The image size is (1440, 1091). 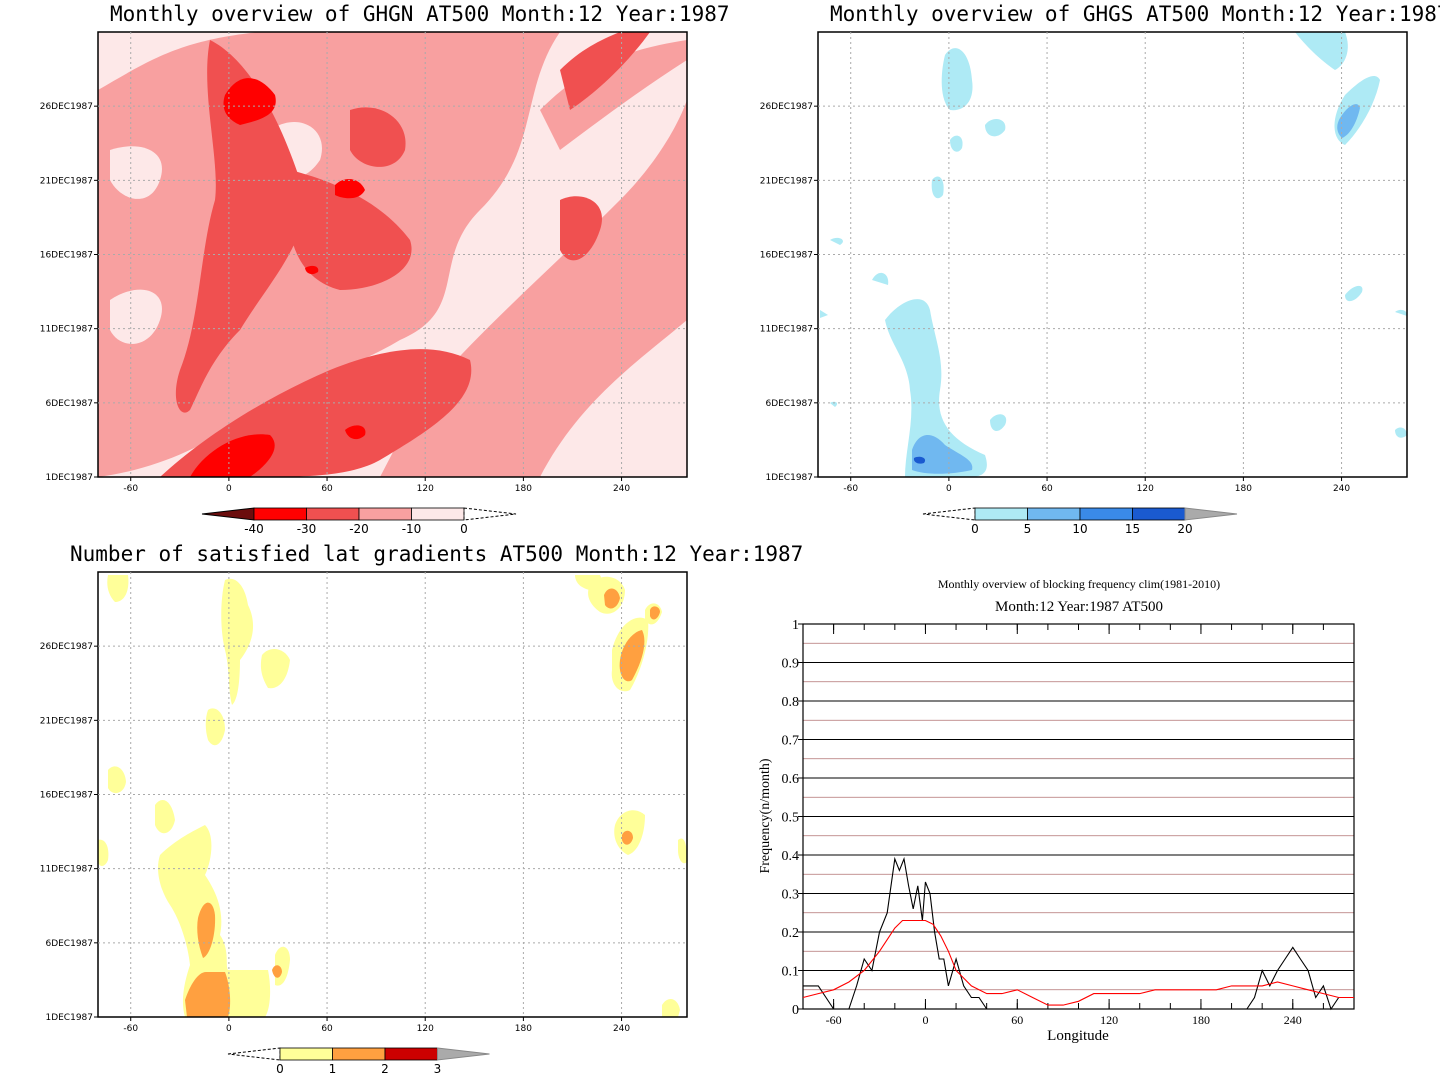 What do you see at coordinates (791, 933) in the screenshot?
I see `y-tick-label: 0.2` at bounding box center [791, 933].